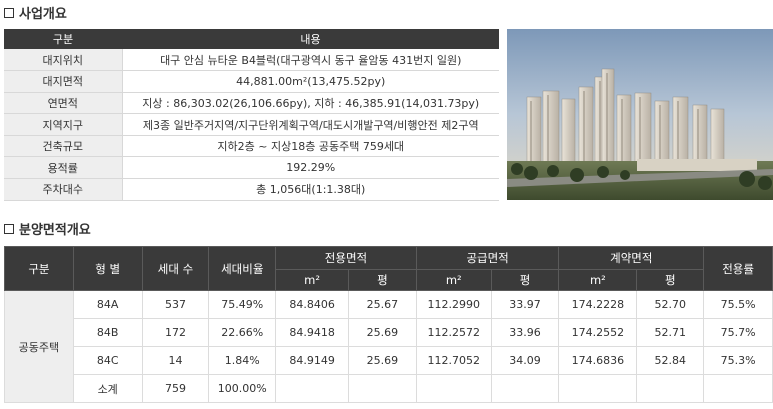 Image resolution: width=773 pixels, height=409 pixels. What do you see at coordinates (39, 268) in the screenshot?
I see `area-header-category: 구분` at bounding box center [39, 268].